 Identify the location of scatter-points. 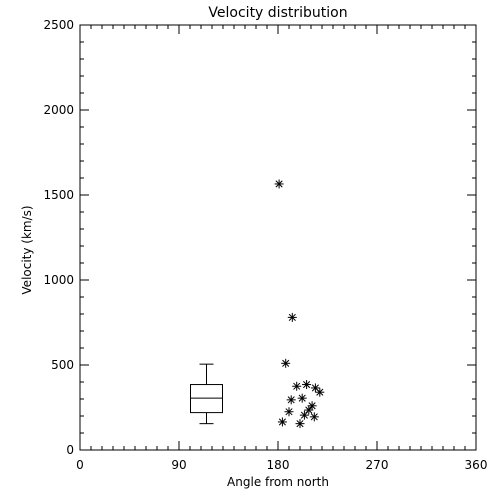
(299, 304).